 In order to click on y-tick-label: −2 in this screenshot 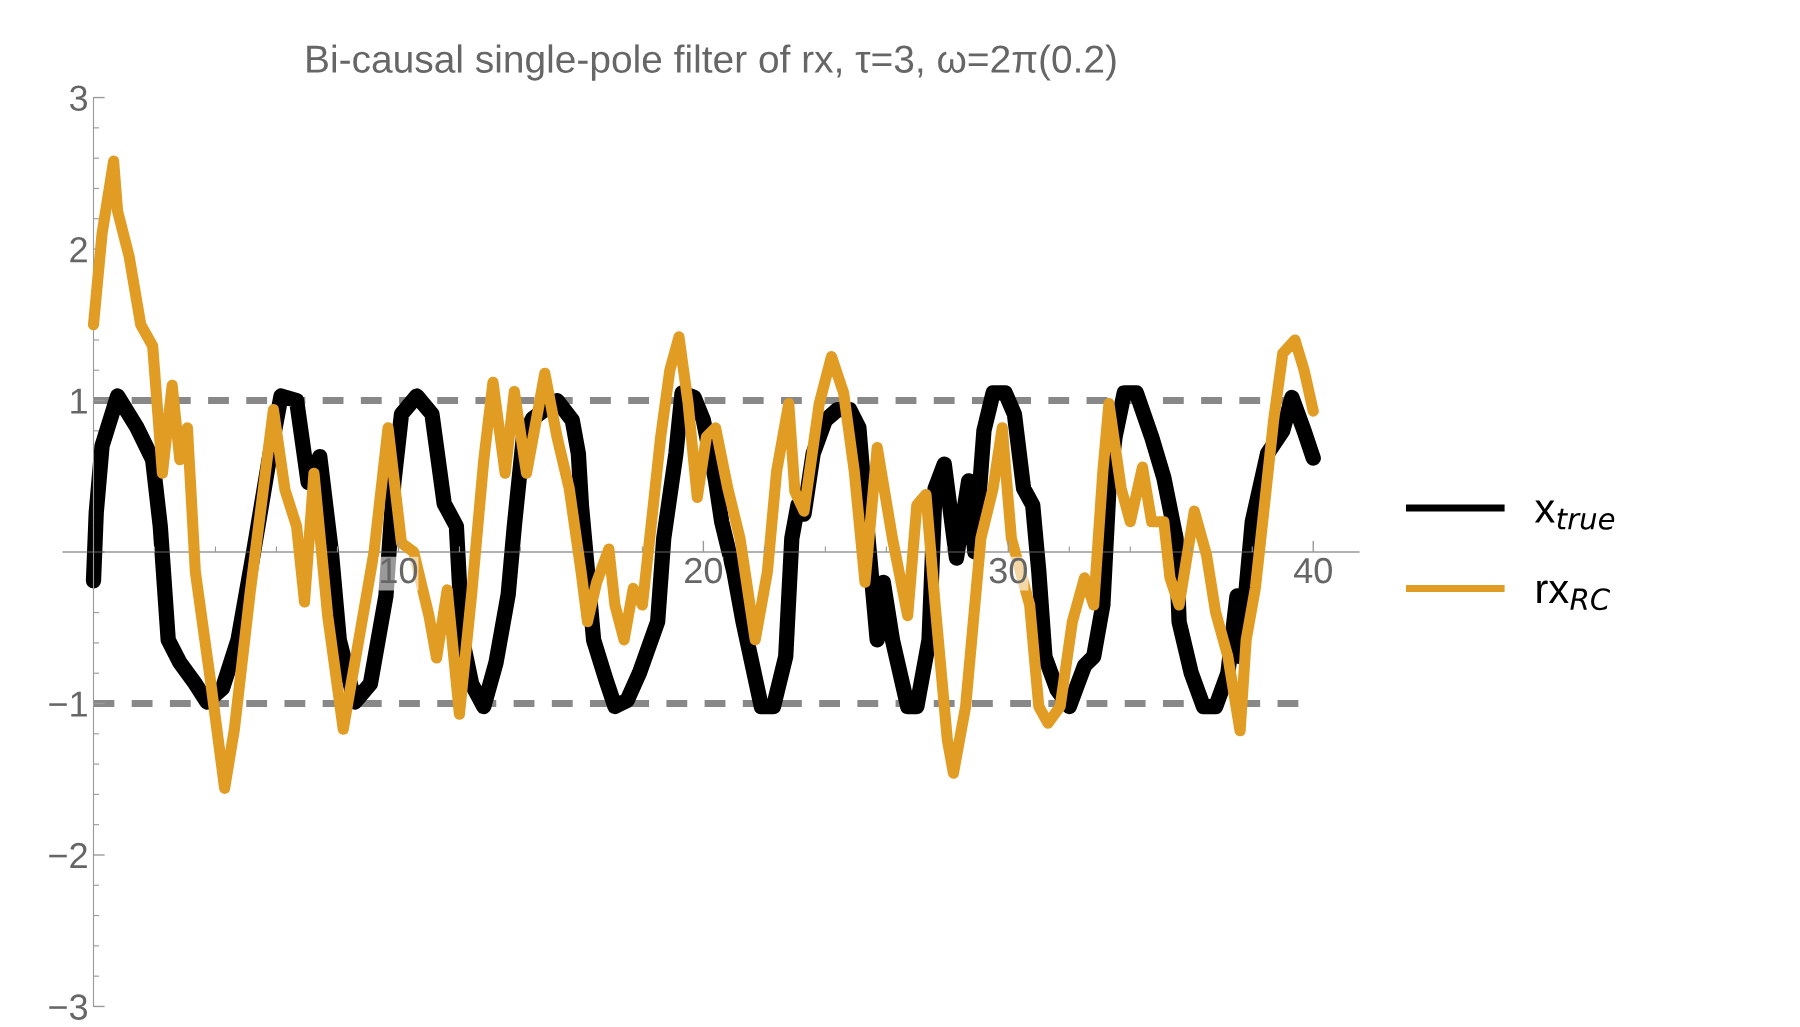, I will do `click(68, 855)`.